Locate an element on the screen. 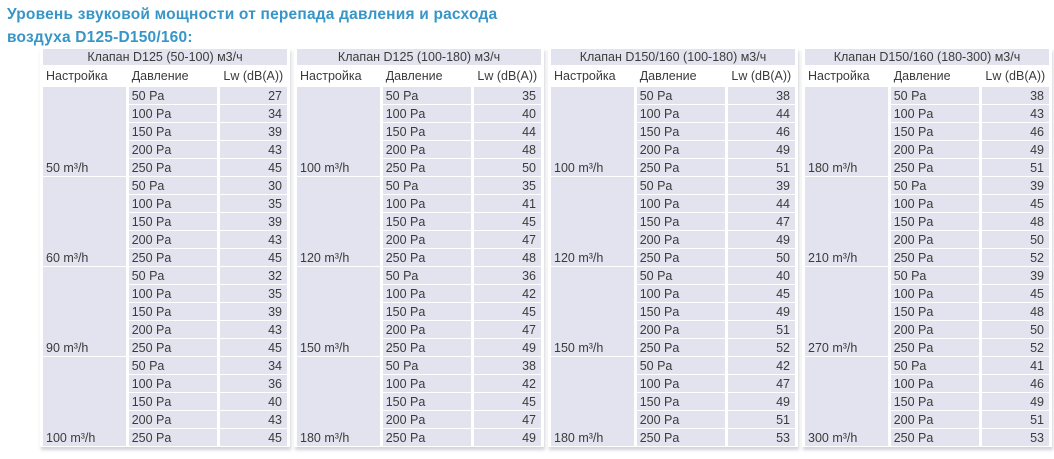 The image size is (1054, 459). table-row: 300 m³/h 50 Pa 41 is located at coordinates (927, 401).